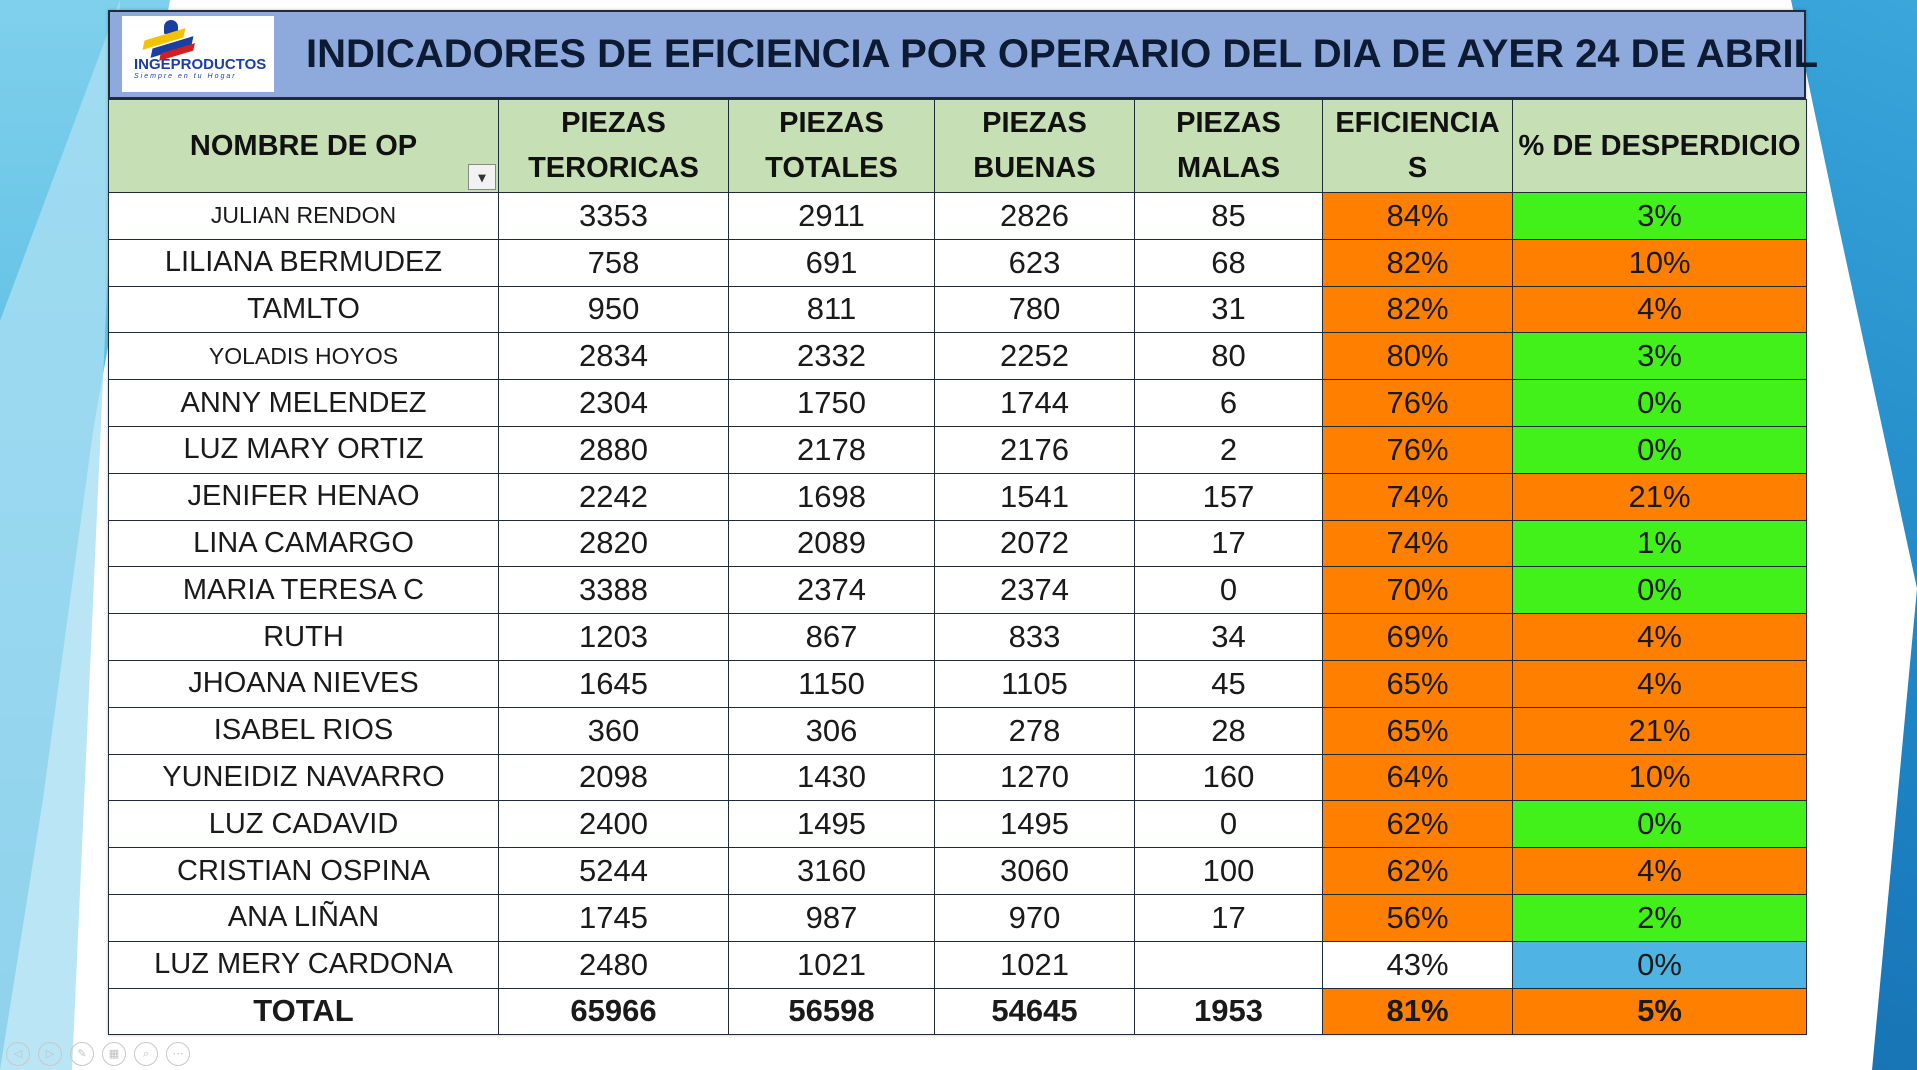  I want to click on next-icon: ▷, so click(50, 1054).